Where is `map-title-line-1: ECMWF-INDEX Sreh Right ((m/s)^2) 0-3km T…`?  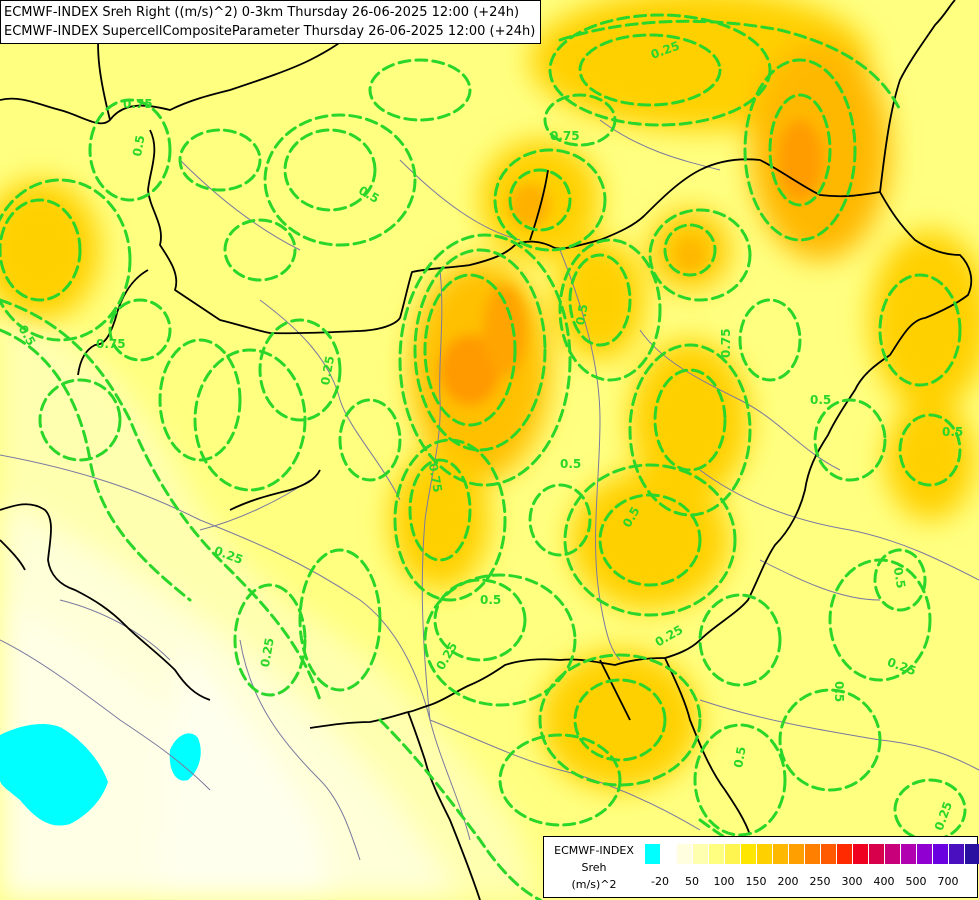 map-title-line-1: ECMWF-INDEX Sreh Right ((m/s)^2) 0-3km T… is located at coordinates (262, 12).